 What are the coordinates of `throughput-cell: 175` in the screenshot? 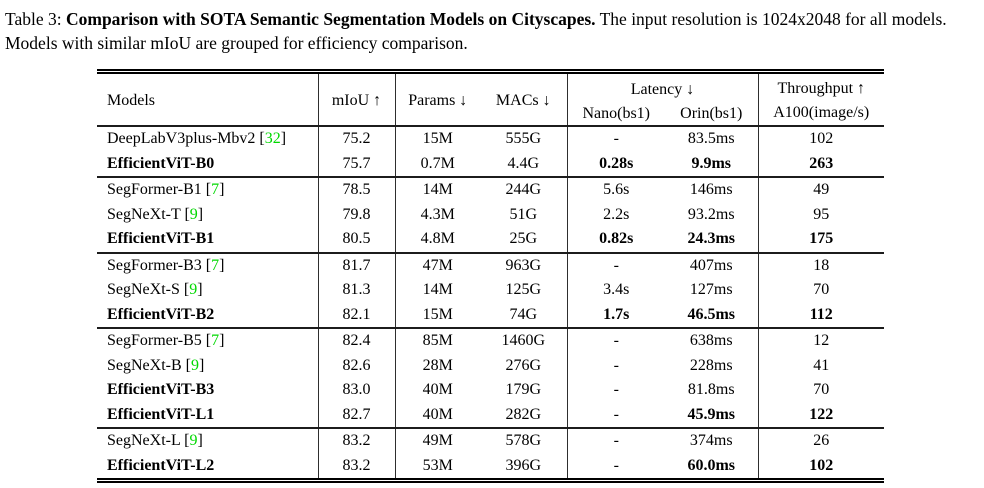 It's located at (820, 240).